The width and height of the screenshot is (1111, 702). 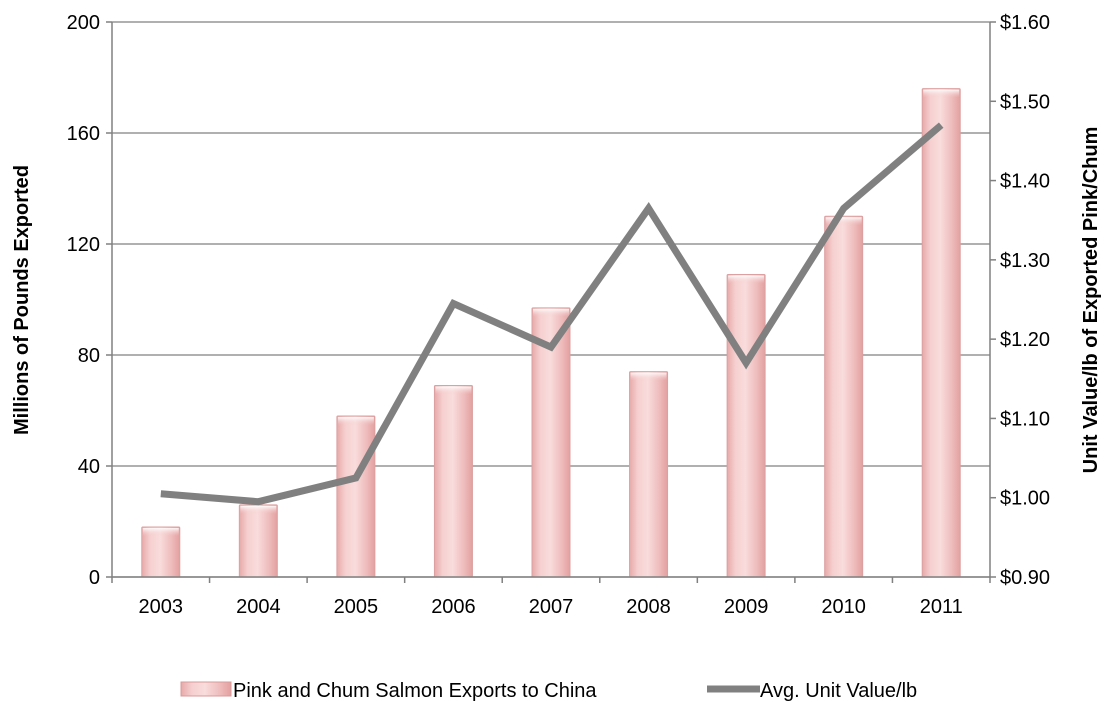 I want to click on x-tick-label: 2006, so click(x=453, y=607).